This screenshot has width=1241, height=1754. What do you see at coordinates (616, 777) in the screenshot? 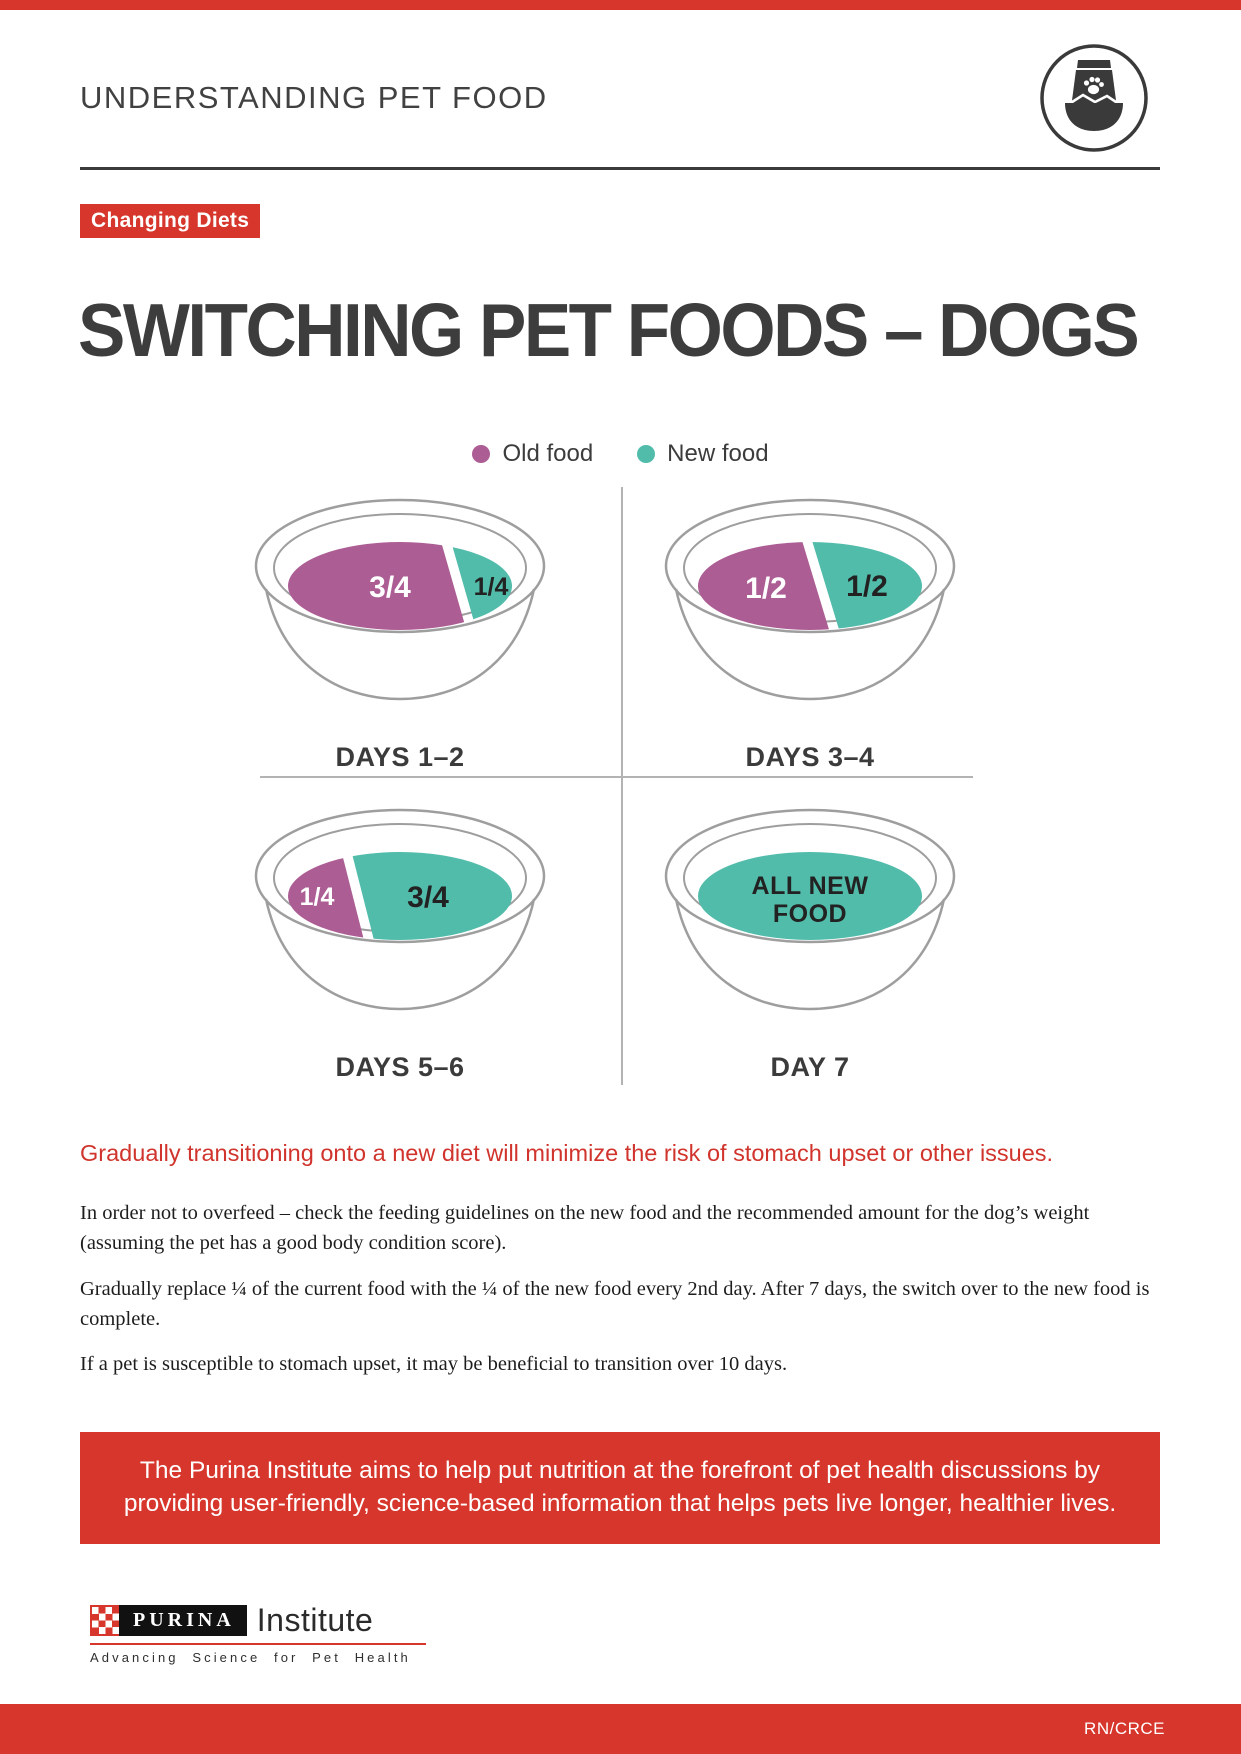
I see `quadrant-divider-horizontal` at bounding box center [616, 777].